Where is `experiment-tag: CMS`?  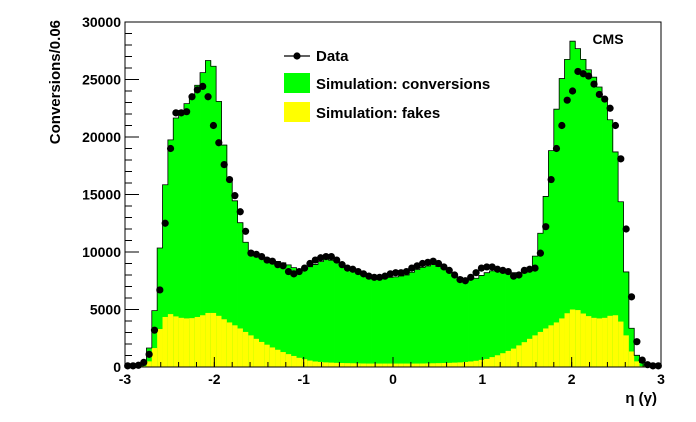 experiment-tag: CMS is located at coordinates (607, 39).